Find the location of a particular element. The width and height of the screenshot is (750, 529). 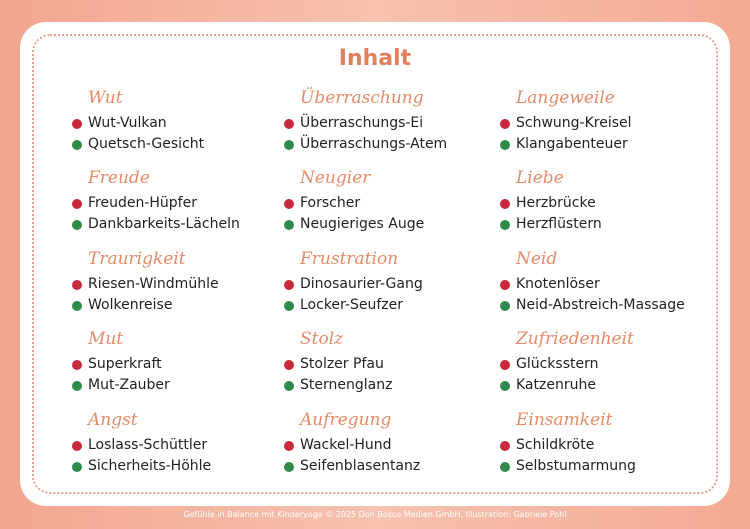

item: Dinosaurier-Gang is located at coordinates (361, 284).